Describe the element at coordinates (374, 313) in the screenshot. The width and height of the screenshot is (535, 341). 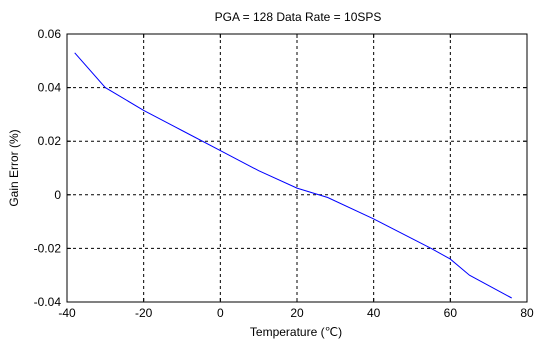
I see `x-tick-label: 40` at that location.